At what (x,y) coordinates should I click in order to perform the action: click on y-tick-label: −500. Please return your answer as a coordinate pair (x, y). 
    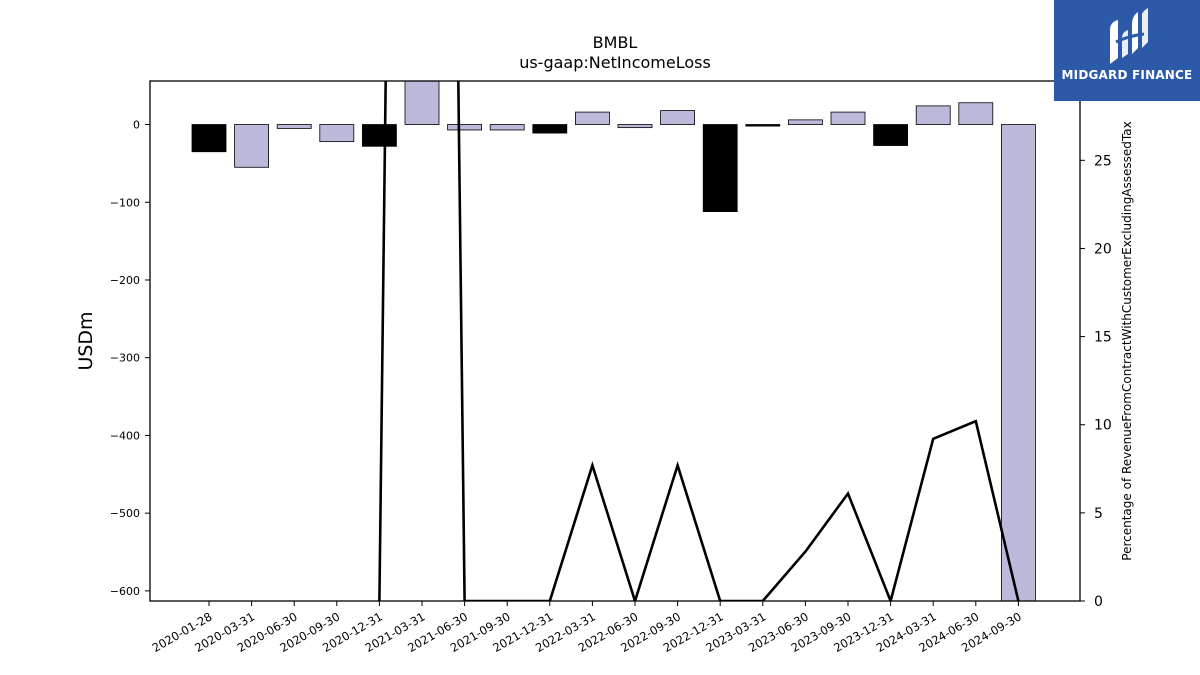
    Looking at the image, I should click on (125, 513).